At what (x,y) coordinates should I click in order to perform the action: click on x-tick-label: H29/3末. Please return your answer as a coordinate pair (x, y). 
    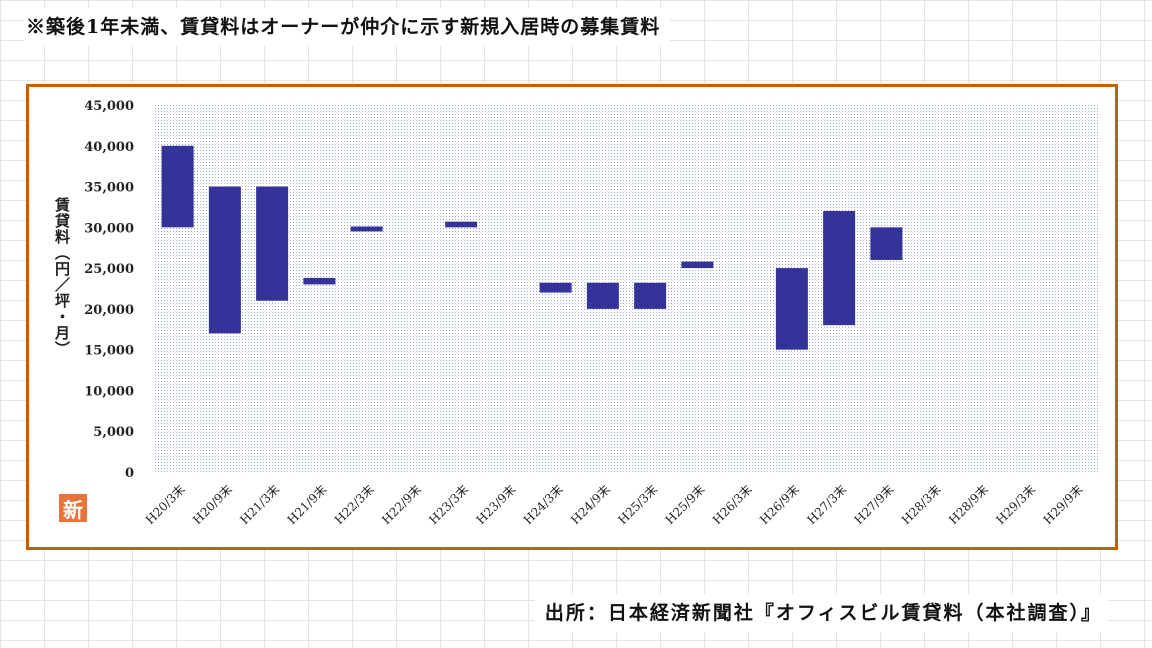
    Looking at the image, I should click on (1015, 504).